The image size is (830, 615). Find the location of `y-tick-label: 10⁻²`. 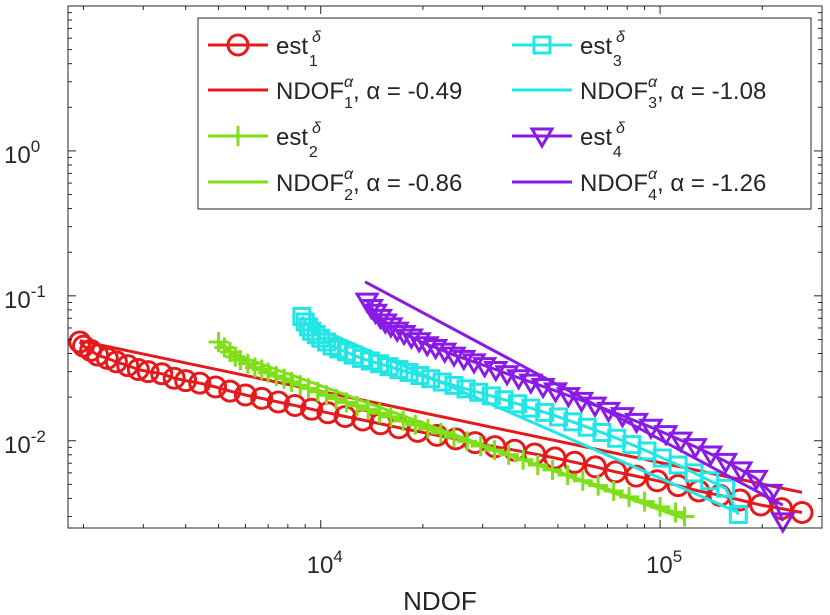

y-tick-label: 10⁻² is located at coordinates (25, 443).